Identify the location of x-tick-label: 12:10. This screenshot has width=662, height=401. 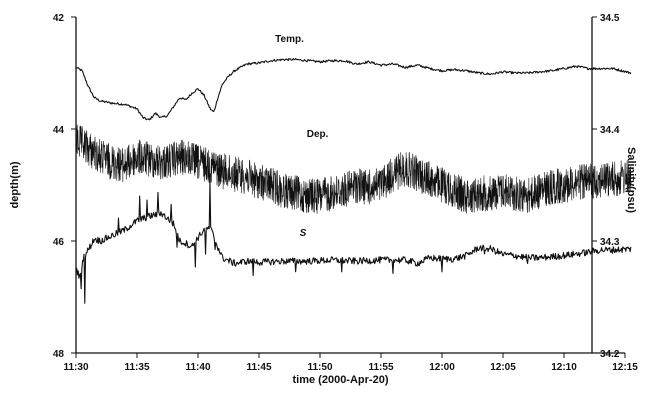
(564, 367).